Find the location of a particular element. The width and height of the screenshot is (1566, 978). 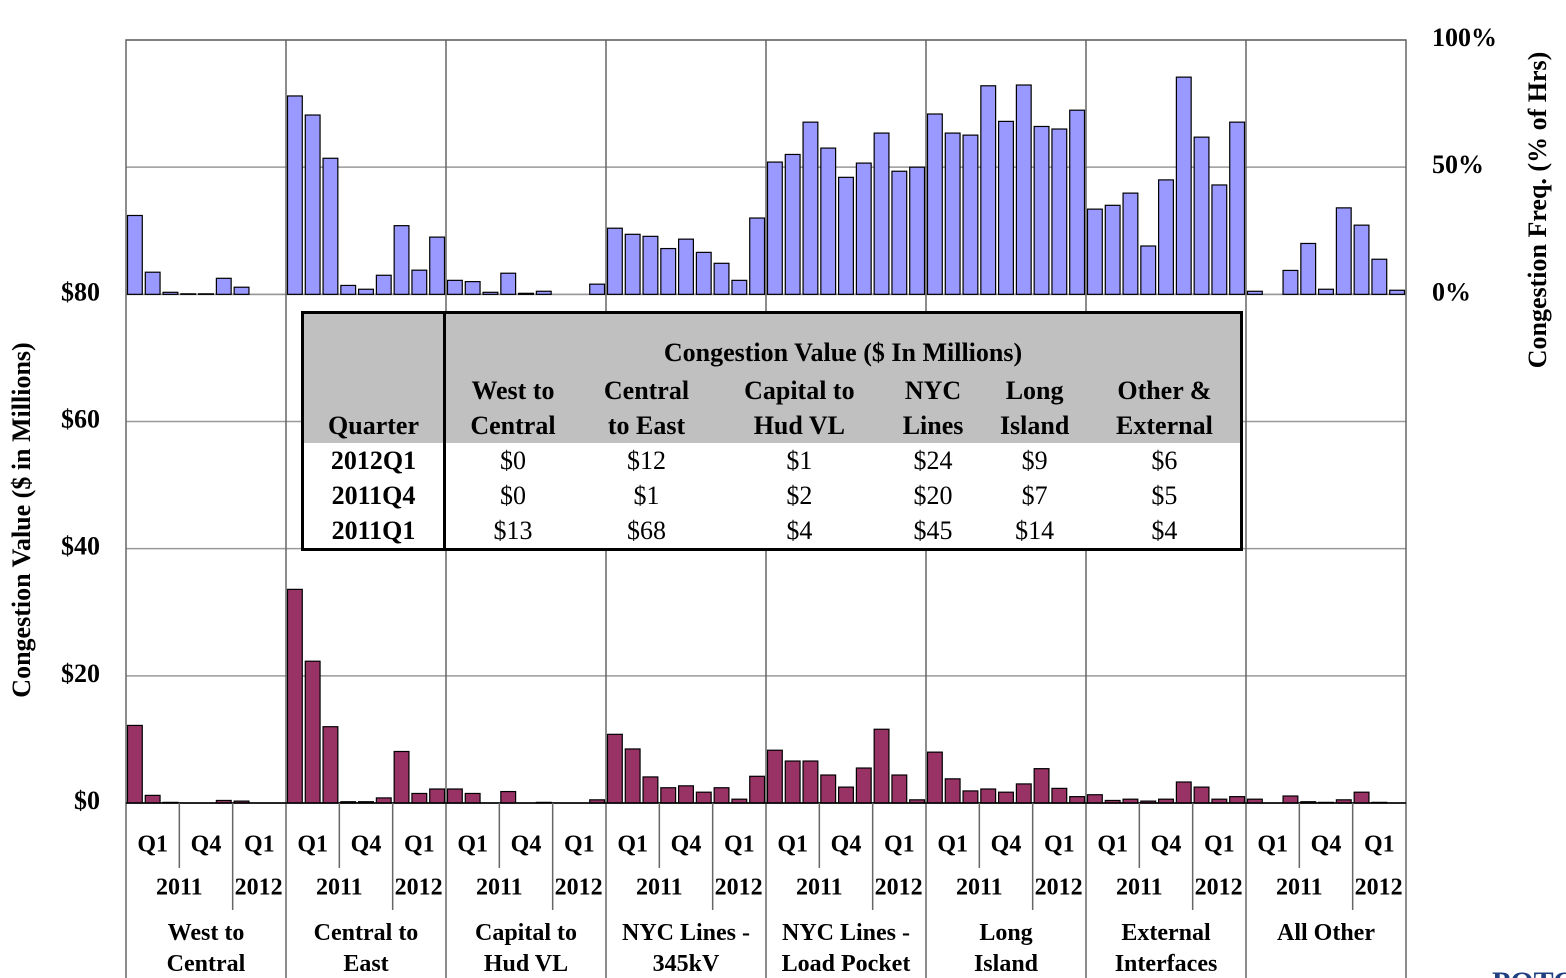

table-cell: $14 is located at coordinates (1035, 530).